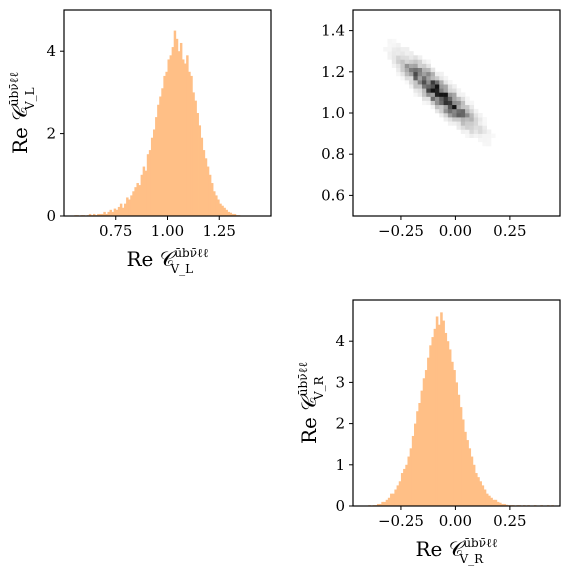 This screenshot has height=578, width=570. What do you see at coordinates (311, 403) in the screenshot?
I see `histogram-vr-ylabel: Re 𝒞ūbν̄ℓℓ V_R` at bounding box center [311, 403].